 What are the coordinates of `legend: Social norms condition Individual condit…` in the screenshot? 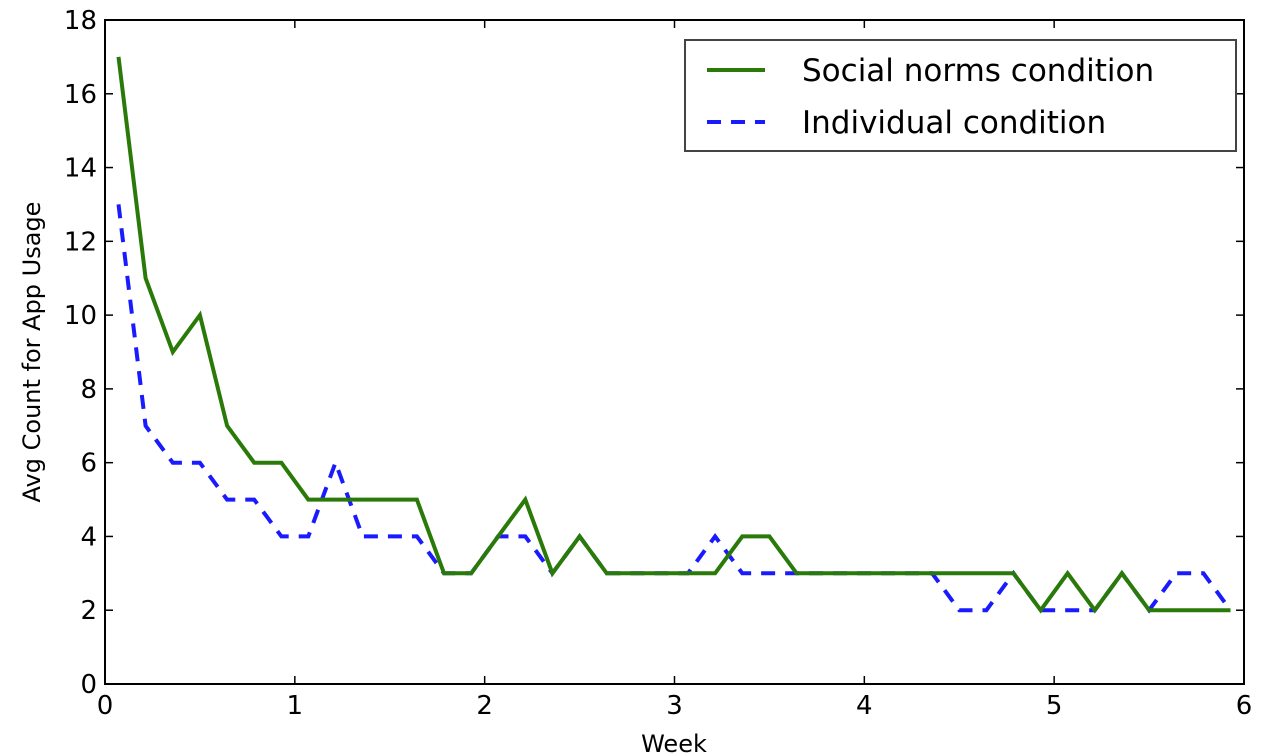 It's located at (960, 95).